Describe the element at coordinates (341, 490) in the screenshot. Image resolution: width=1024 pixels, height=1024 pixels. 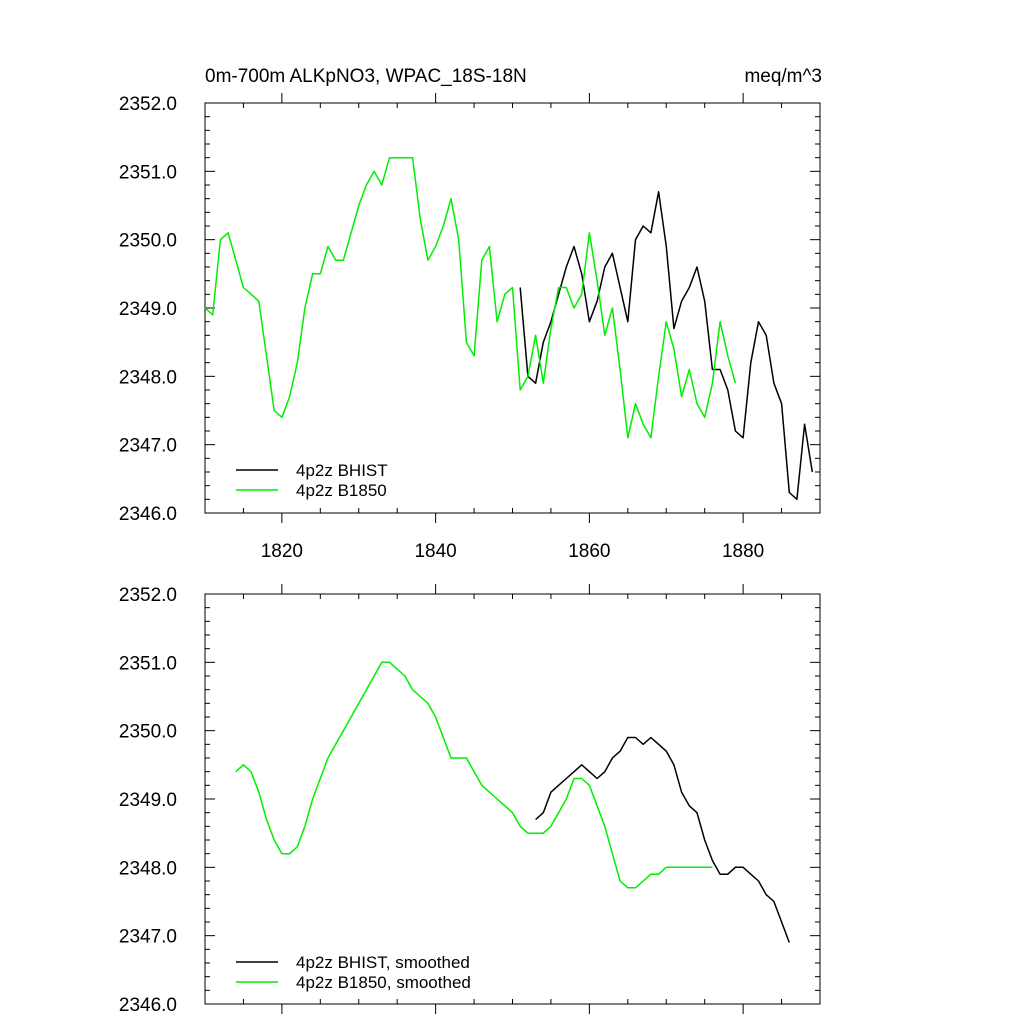
I see `legend-label-b1850: 4p2z B1850` at that location.